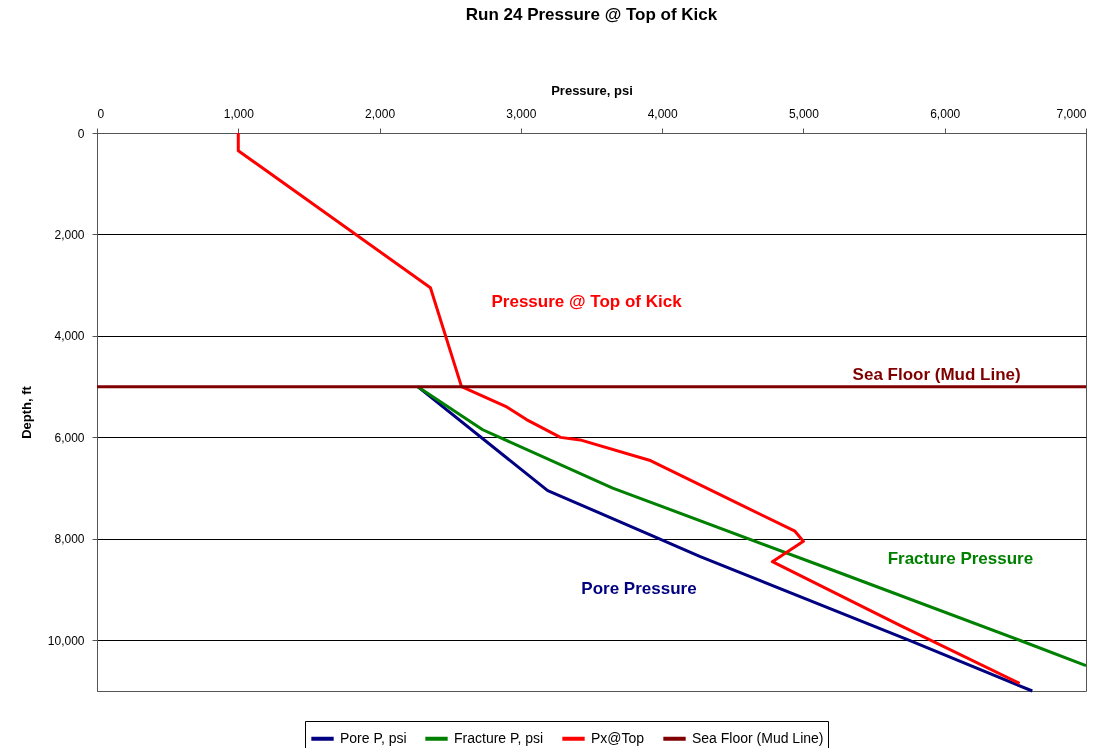 The image size is (1112, 748). Describe the element at coordinates (81, 133) in the screenshot. I see `y-tick-label: 0` at that location.